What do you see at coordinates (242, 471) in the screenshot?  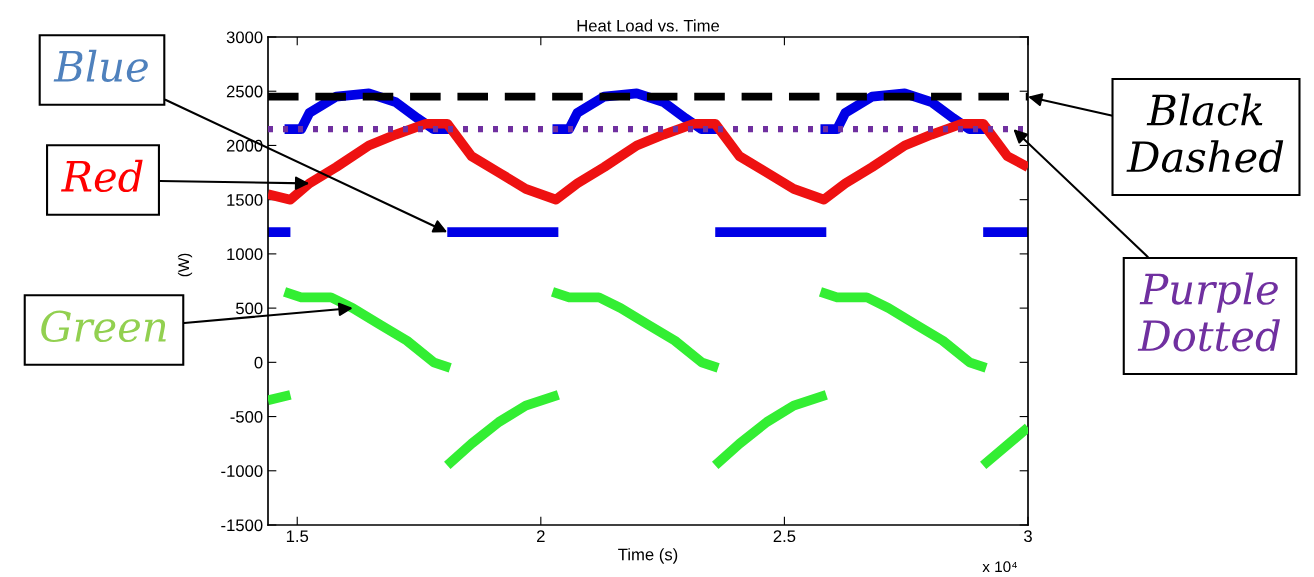 I see `y-tick-label: -1000` at bounding box center [242, 471].